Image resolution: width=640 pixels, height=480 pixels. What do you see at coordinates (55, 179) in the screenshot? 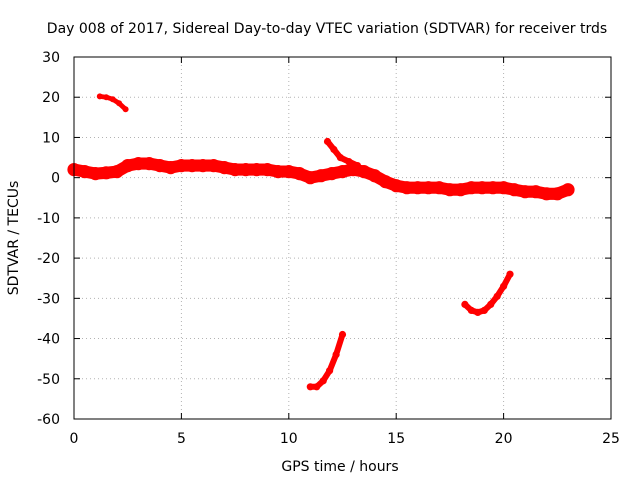
I see `y-tick-label: 0` at bounding box center [55, 179].